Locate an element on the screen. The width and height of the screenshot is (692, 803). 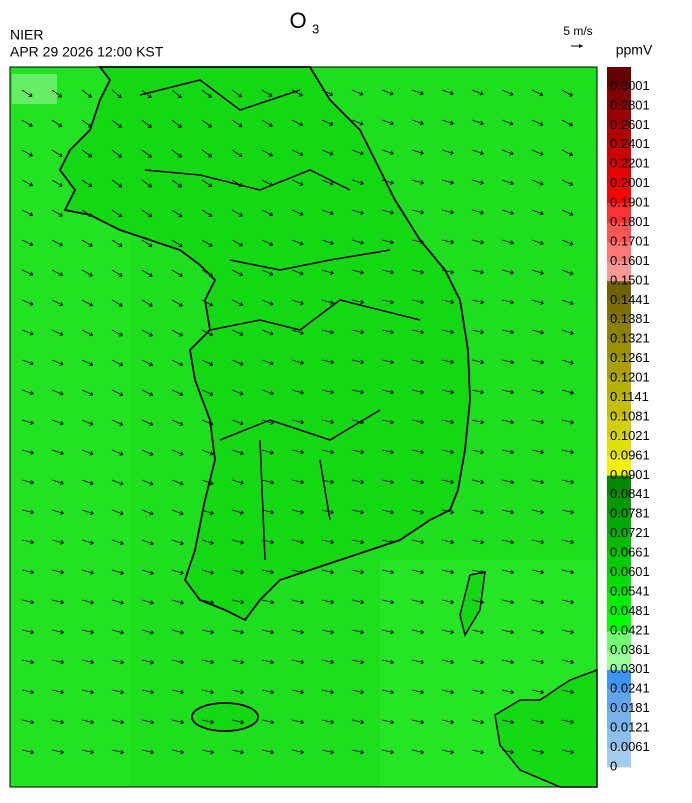
colorbar-label: 0.0121 is located at coordinates (630, 727).